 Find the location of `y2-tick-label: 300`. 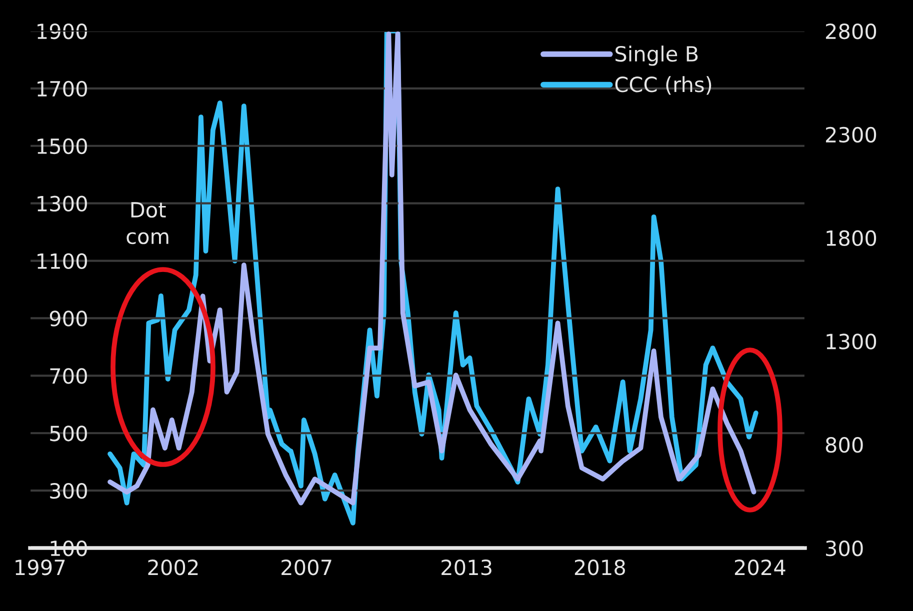

y2-tick-label: 300 is located at coordinates (844, 548).